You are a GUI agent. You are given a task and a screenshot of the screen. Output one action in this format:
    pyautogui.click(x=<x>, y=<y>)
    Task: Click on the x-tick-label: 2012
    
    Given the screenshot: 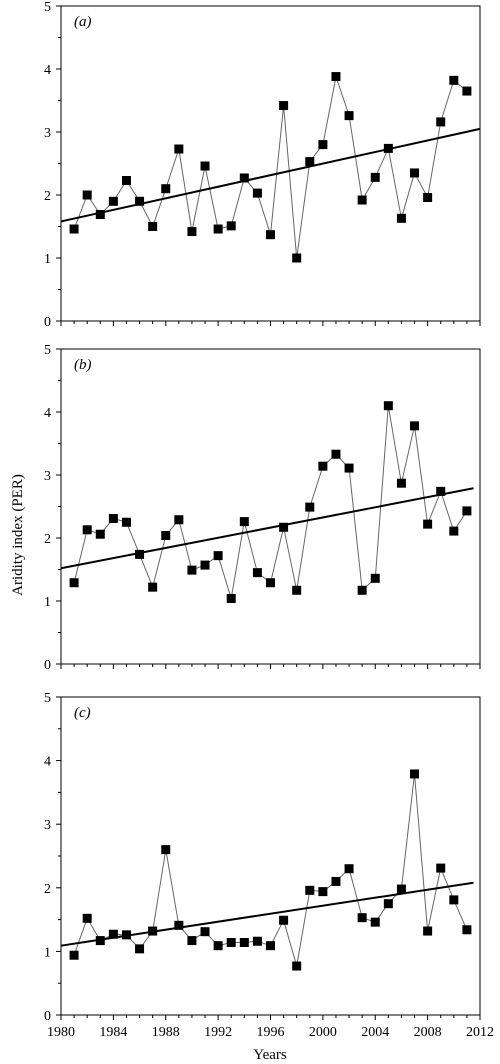 What is the action you would take?
    pyautogui.click(x=480, y=1032)
    